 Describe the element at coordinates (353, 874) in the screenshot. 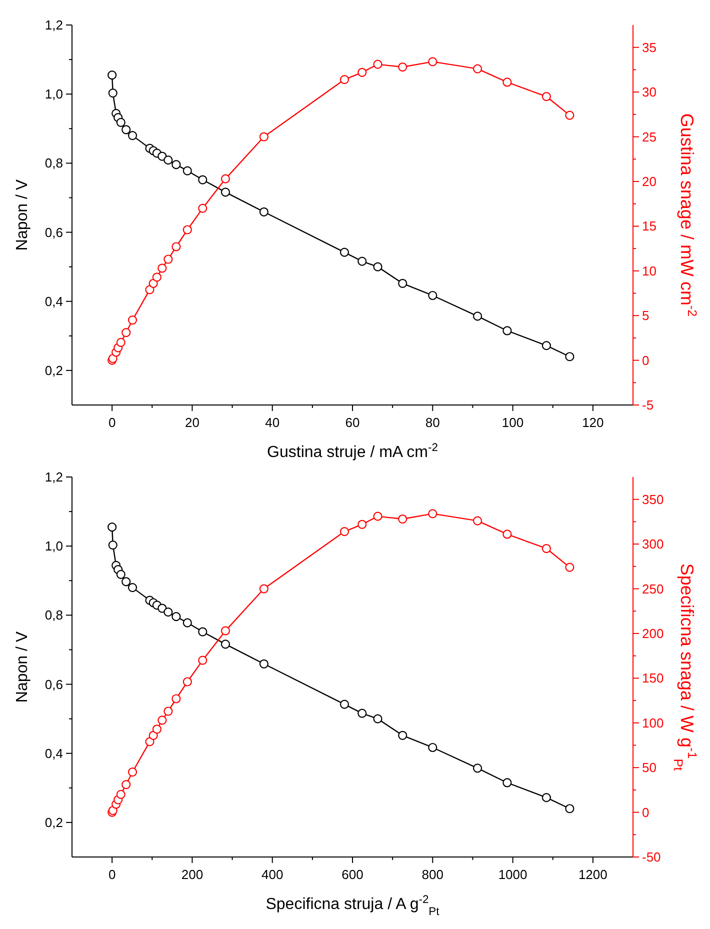

I see `x-tick-label: 600` at that location.